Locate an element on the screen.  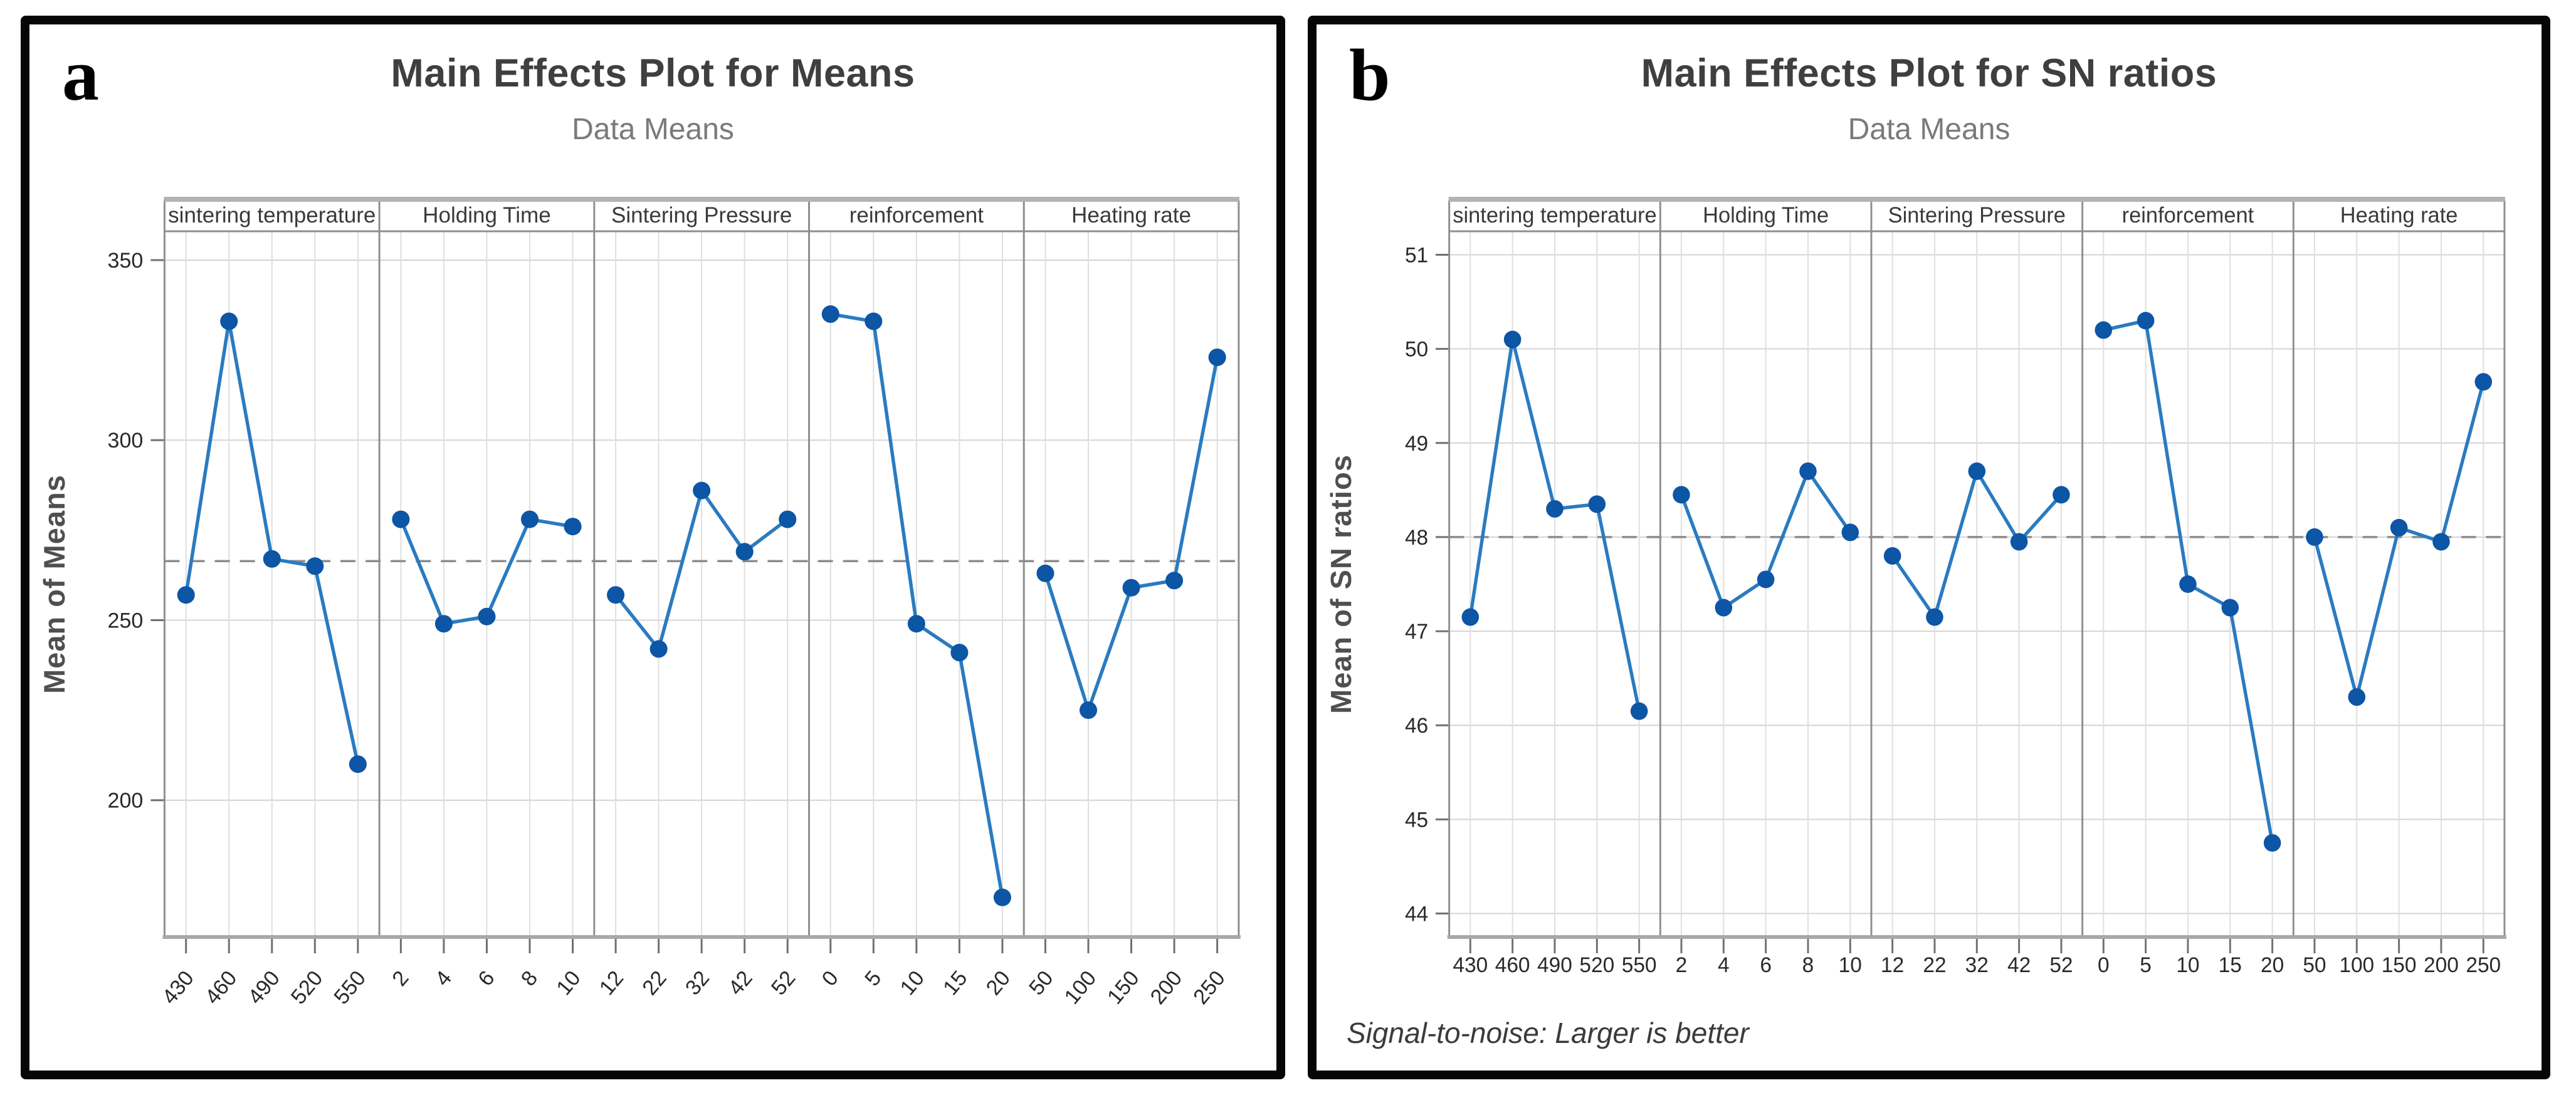
x-tick-label: 15 is located at coordinates (2230, 965).